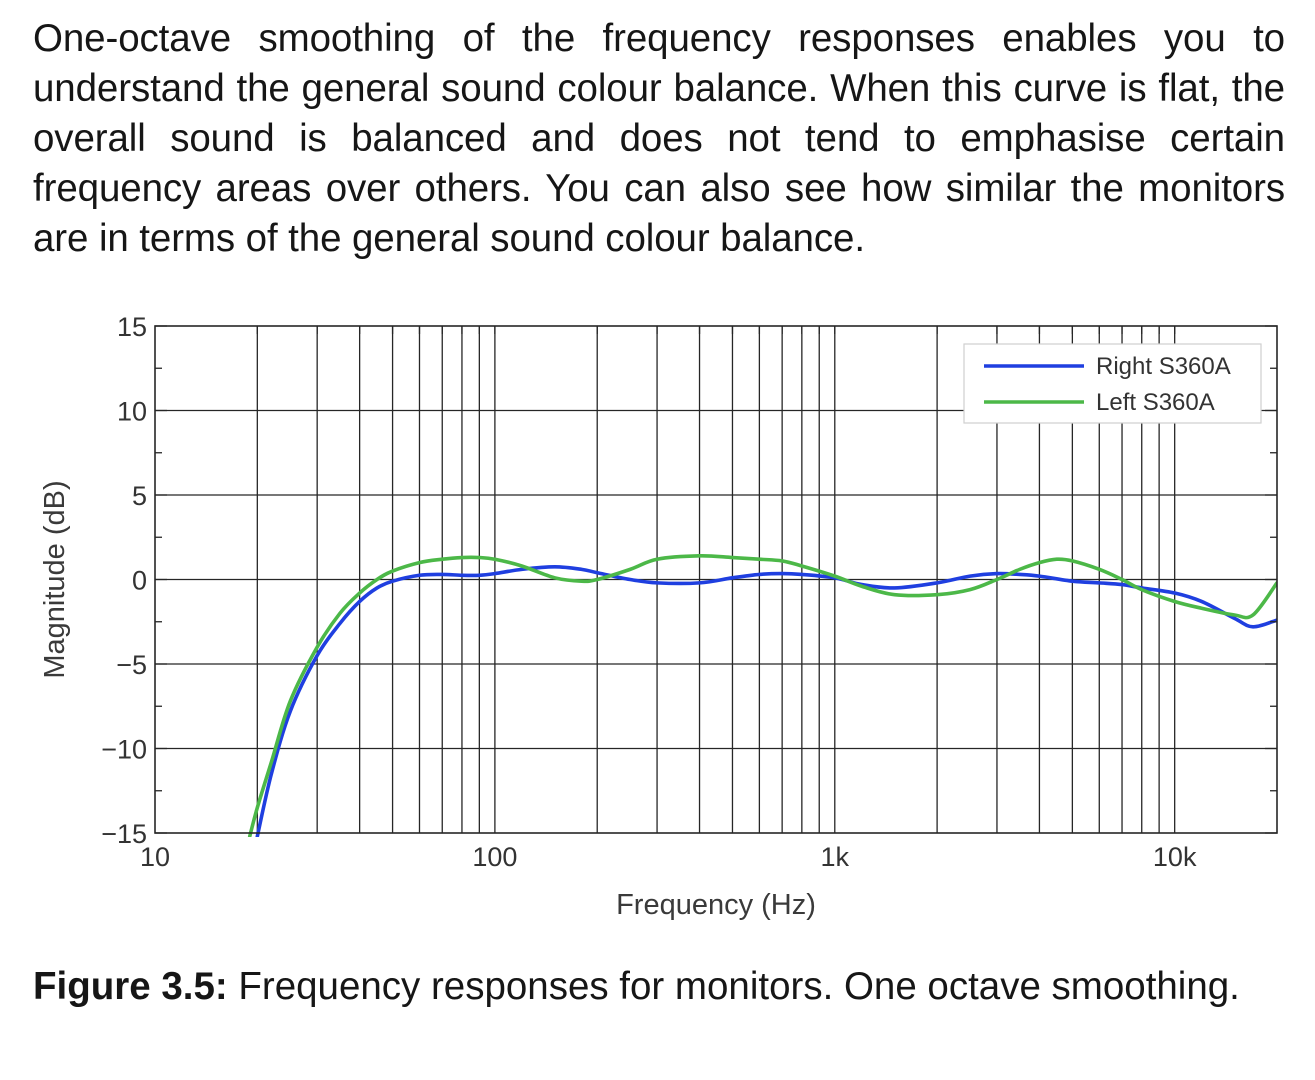 The width and height of the screenshot is (1315, 1080). Describe the element at coordinates (132, 327) in the screenshot. I see `y-tick-label: 15` at that location.